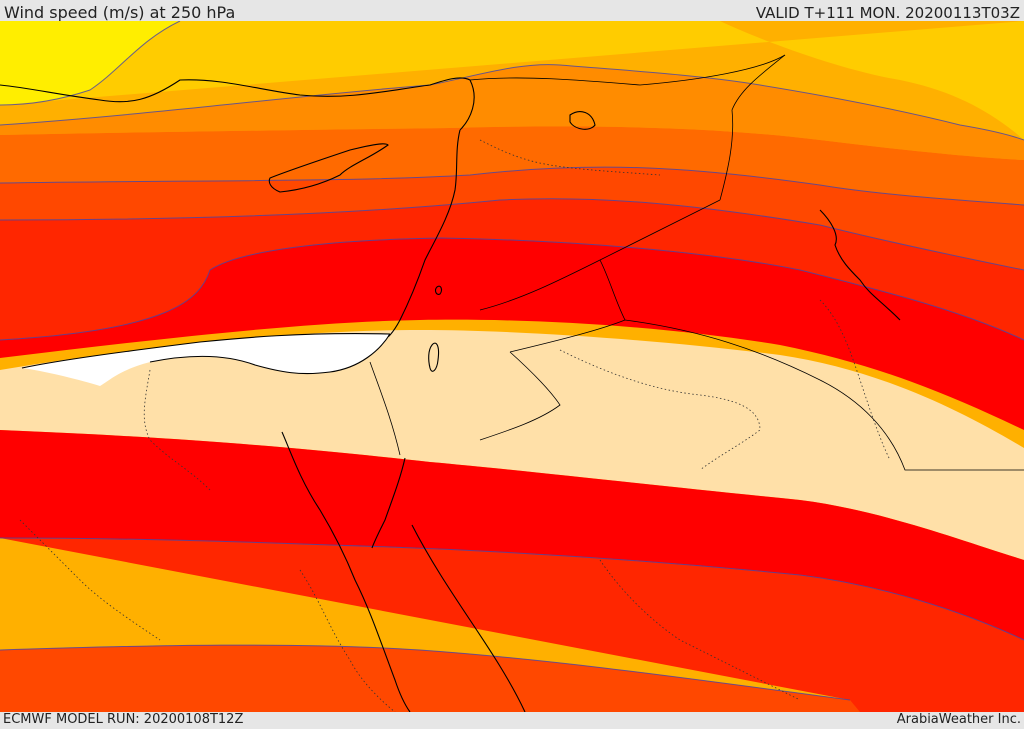  What do you see at coordinates (90, 63) in the screenshot?
I see `band-light-yellow` at bounding box center [90, 63].